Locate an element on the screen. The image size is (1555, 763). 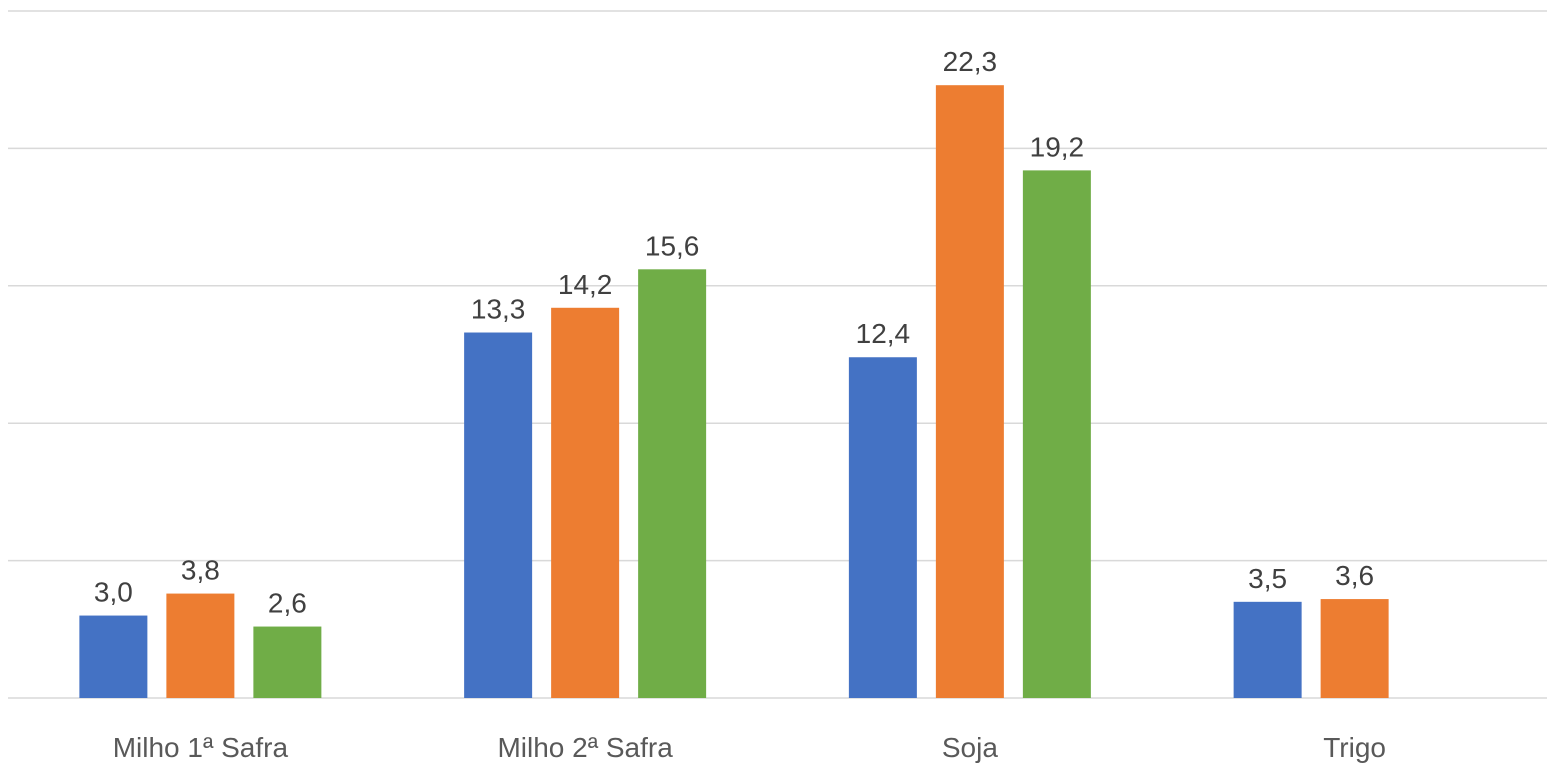
data-label: 3,6 is located at coordinates (1354, 575).